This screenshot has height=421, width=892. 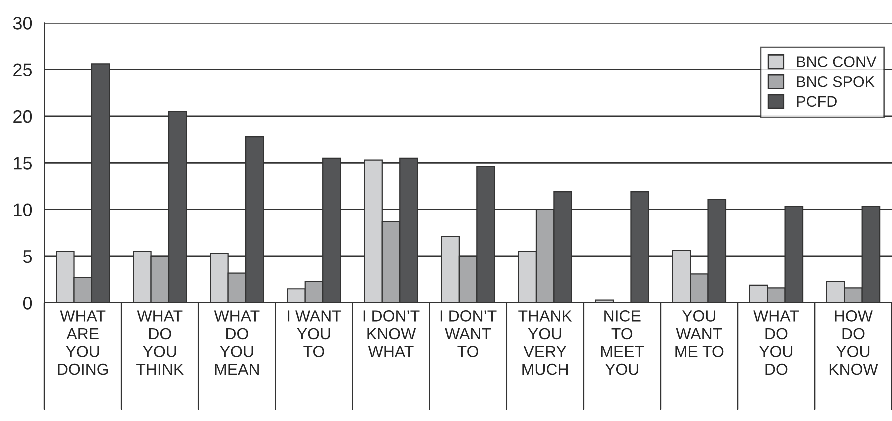 What do you see at coordinates (837, 62) in the screenshot?
I see `legend-label: BNC CONV` at bounding box center [837, 62].